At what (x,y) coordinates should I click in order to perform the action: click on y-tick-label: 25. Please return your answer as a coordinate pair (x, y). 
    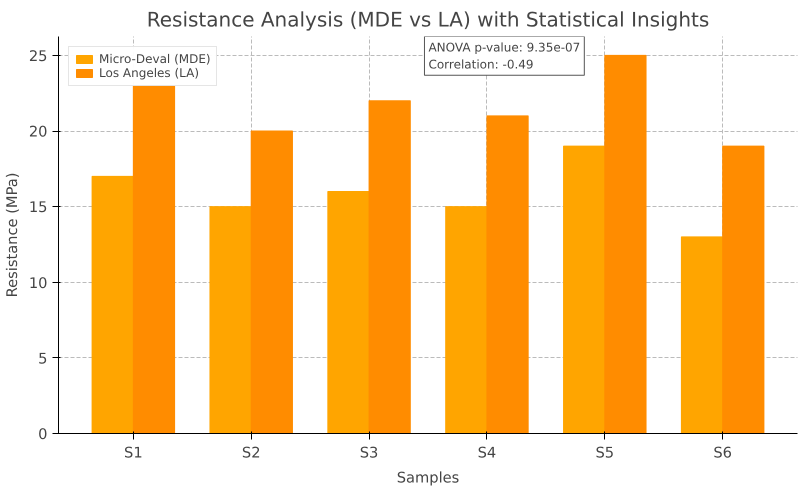
    Looking at the image, I should click on (38, 56).